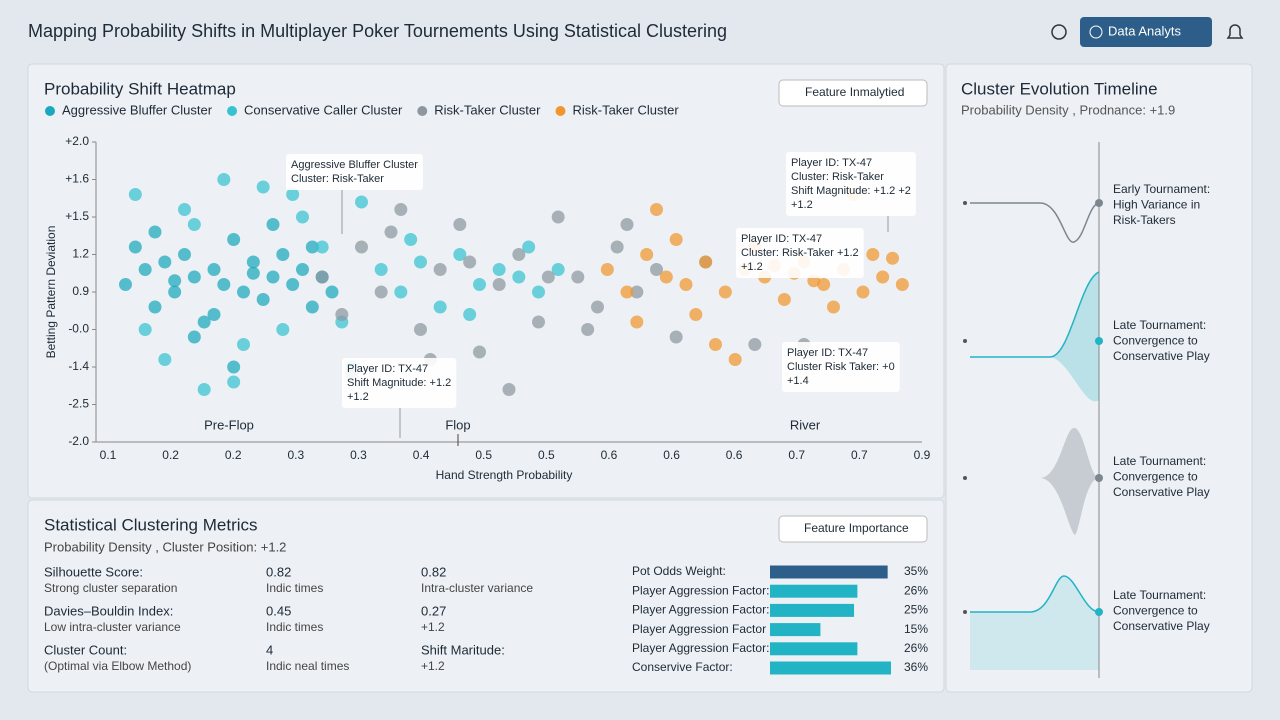 This screenshot has height=720, width=1280. Describe the element at coordinates (85, 649) in the screenshot. I see `metric-text: Cluster Count:` at that location.